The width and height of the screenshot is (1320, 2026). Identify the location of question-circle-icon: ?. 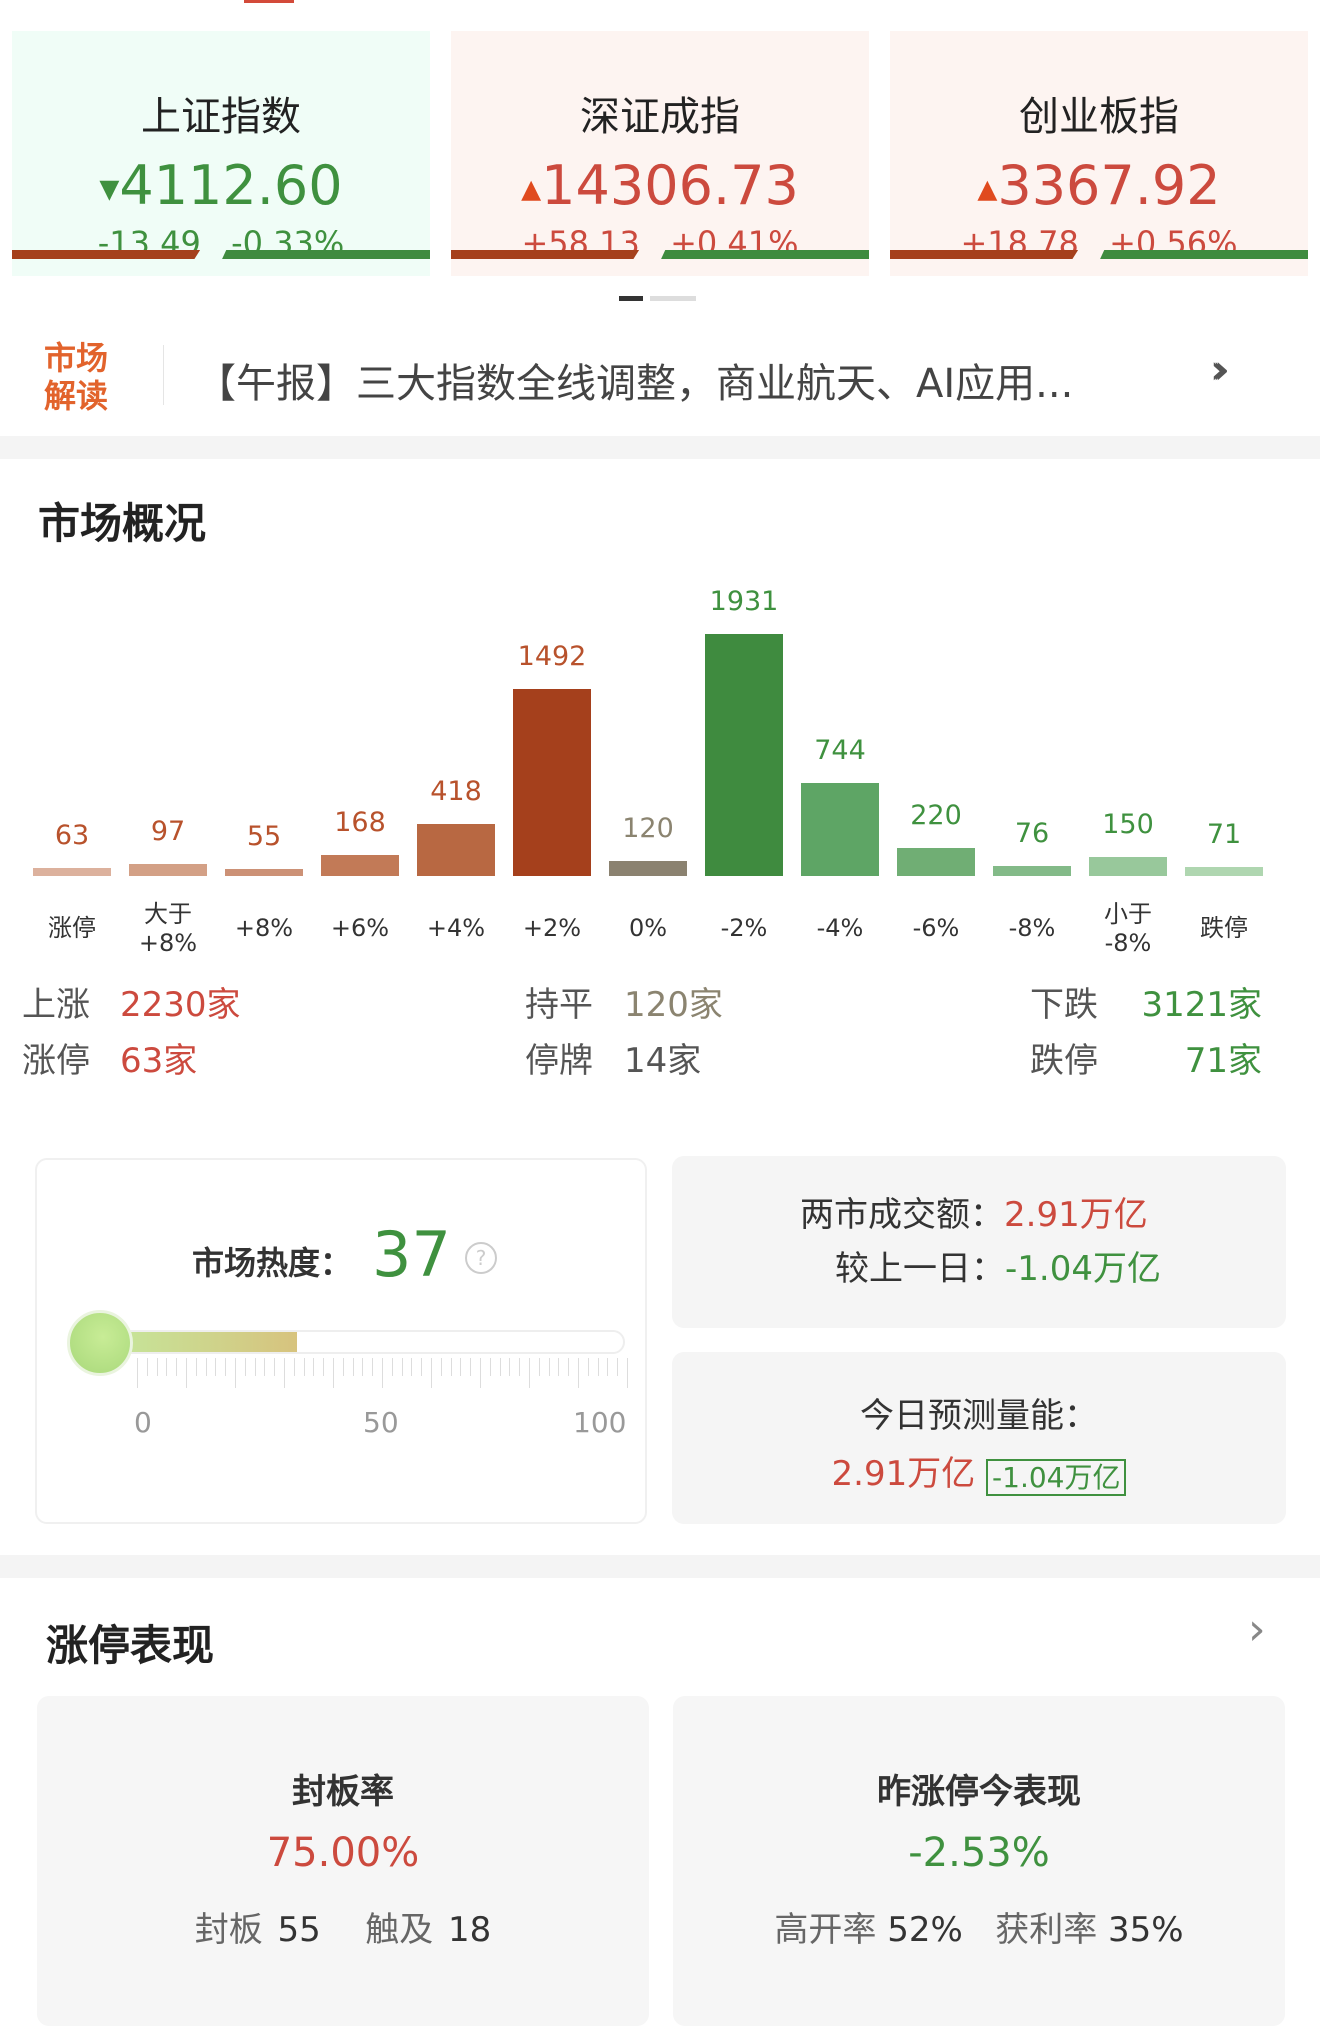
(481, 1258).